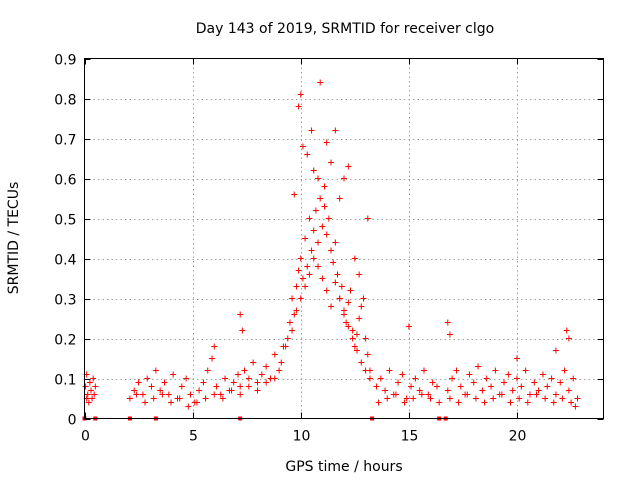  I want to click on y-tick-label: 0.2, so click(65, 341).